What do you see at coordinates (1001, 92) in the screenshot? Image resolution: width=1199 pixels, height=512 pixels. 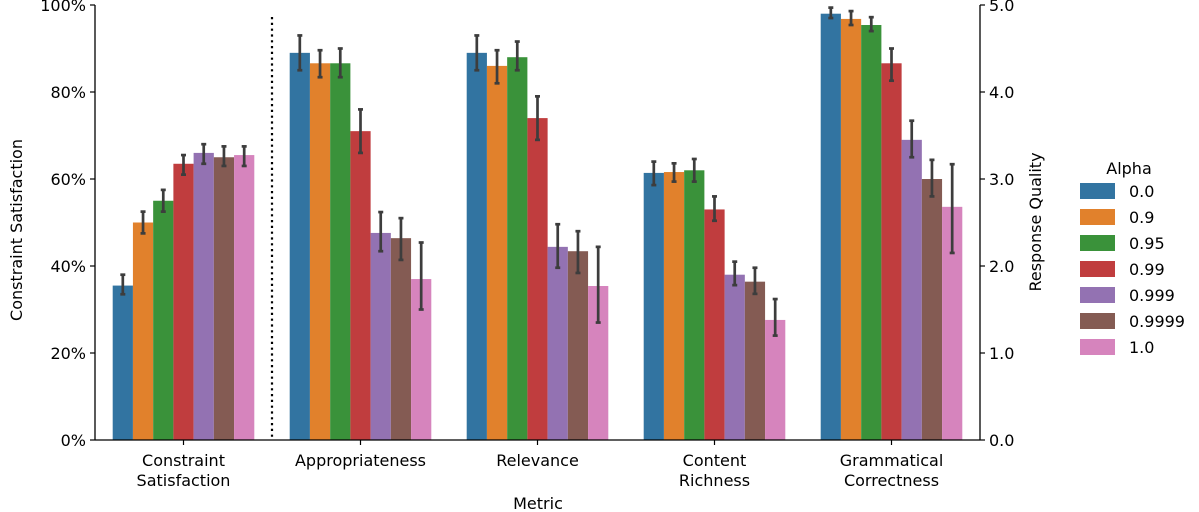 I see `right-tick-label: 4.0` at bounding box center [1001, 92].